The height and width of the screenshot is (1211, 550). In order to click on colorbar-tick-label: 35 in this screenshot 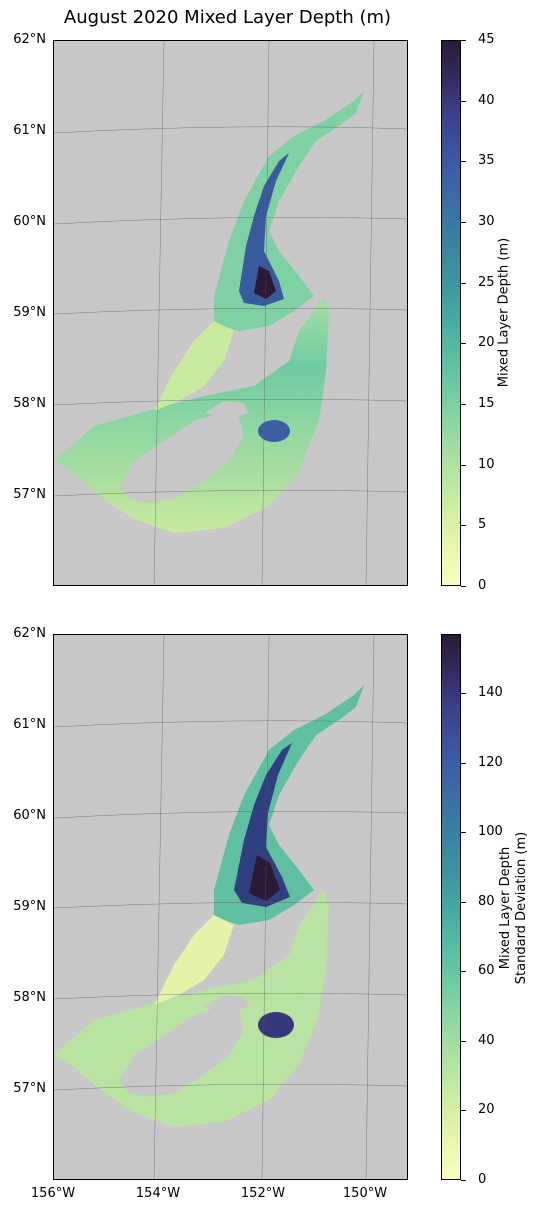, I will do `click(486, 161)`.